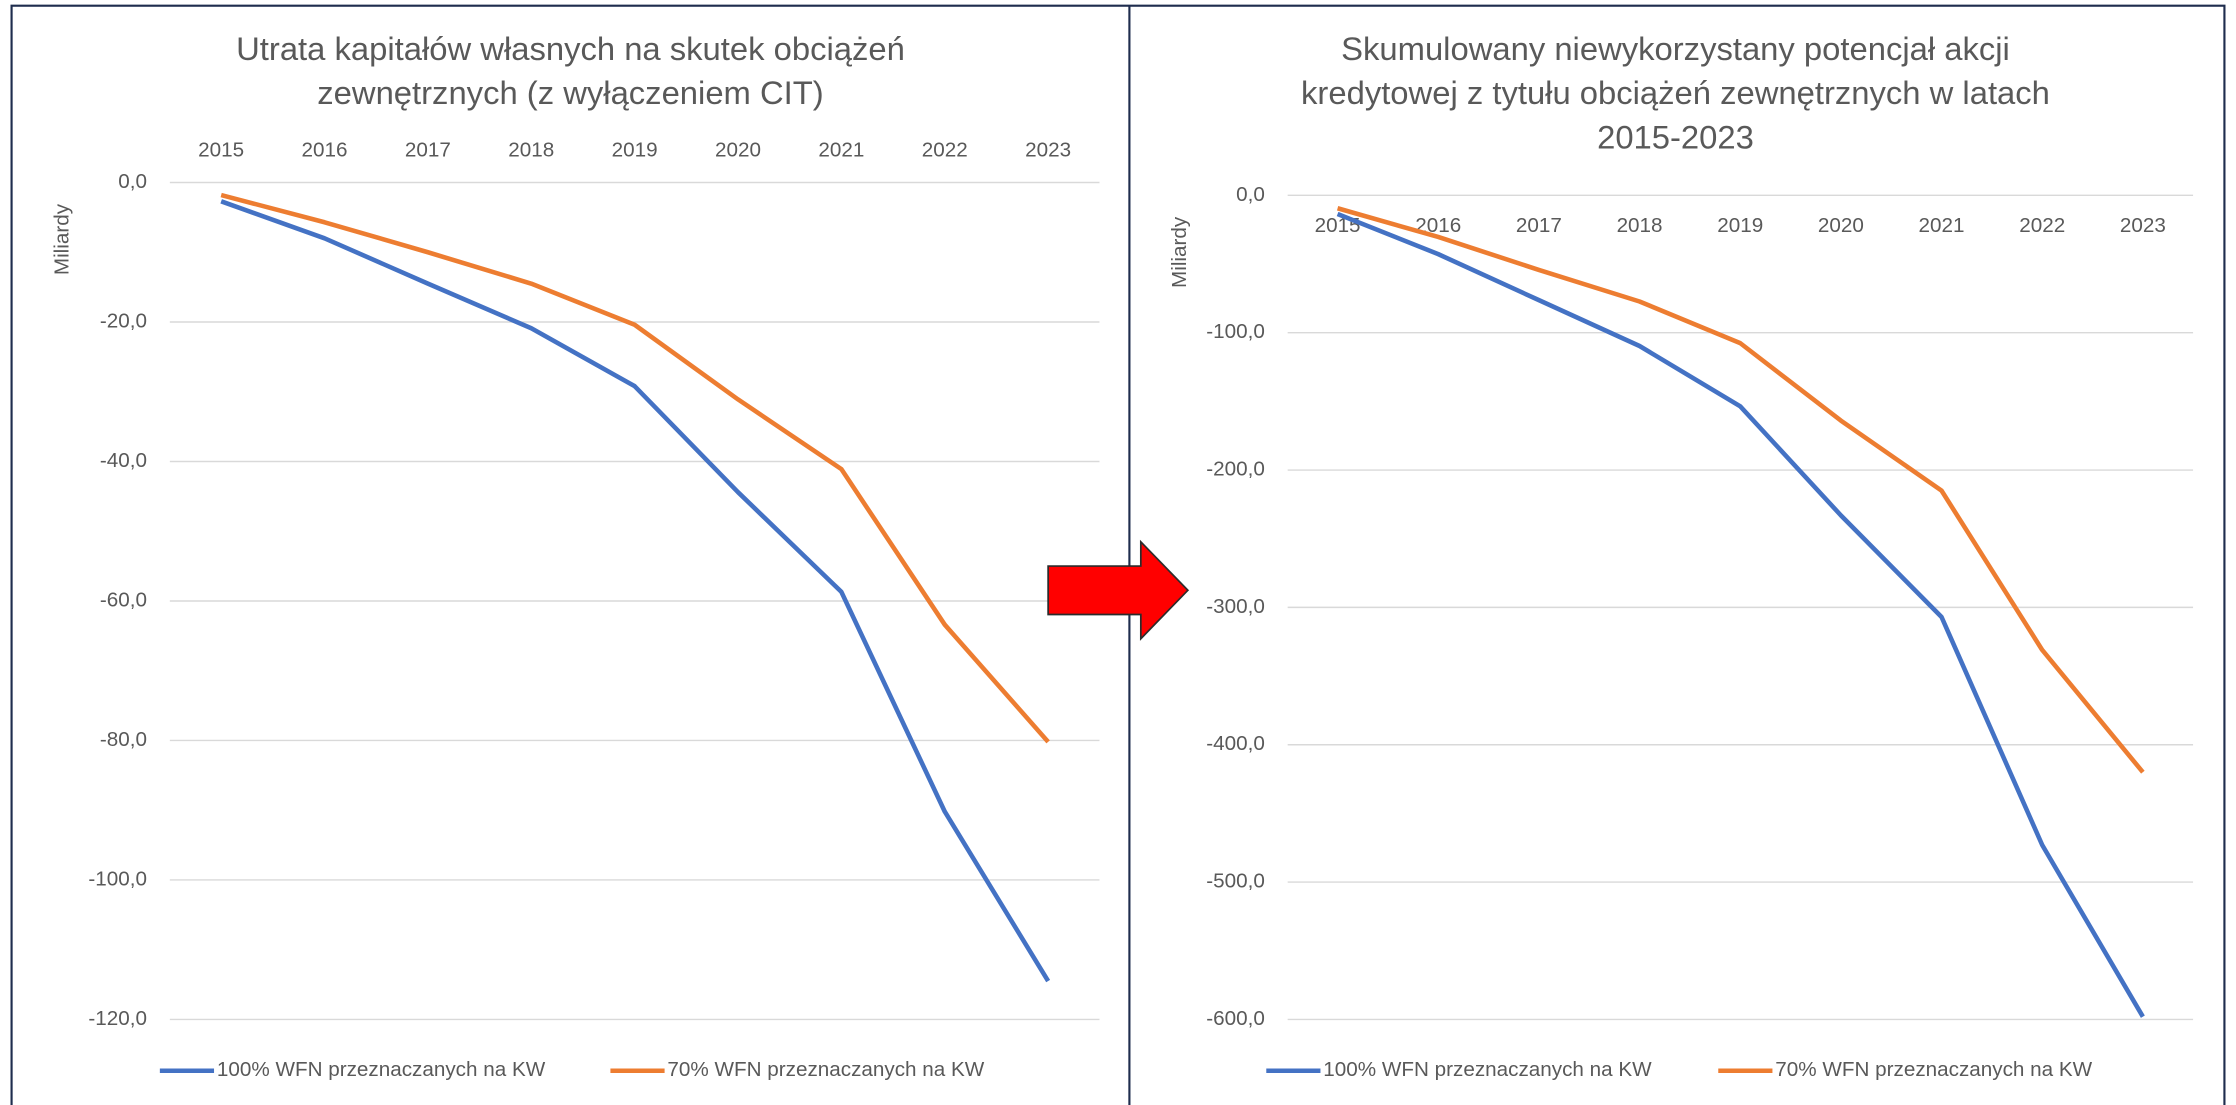  What do you see at coordinates (123, 320) in the screenshot?
I see `y-tick-label: -20,0` at bounding box center [123, 320].